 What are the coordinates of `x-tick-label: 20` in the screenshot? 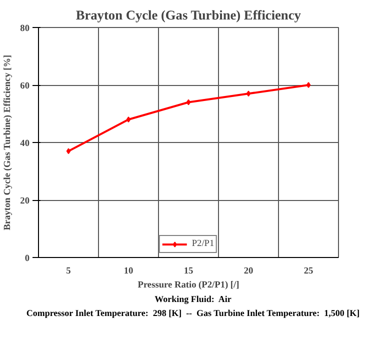 It's located at (249, 271).